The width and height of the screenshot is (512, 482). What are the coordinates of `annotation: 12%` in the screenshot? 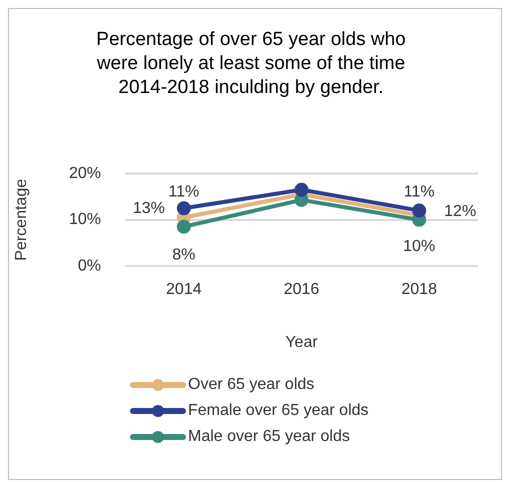 It's located at (460, 211).